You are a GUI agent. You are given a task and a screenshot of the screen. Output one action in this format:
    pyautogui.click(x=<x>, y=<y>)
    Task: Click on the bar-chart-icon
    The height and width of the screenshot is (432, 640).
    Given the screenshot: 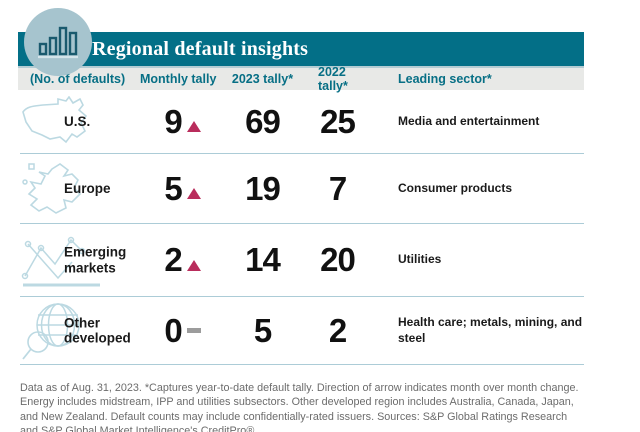 What is the action you would take?
    pyautogui.click(x=58, y=42)
    